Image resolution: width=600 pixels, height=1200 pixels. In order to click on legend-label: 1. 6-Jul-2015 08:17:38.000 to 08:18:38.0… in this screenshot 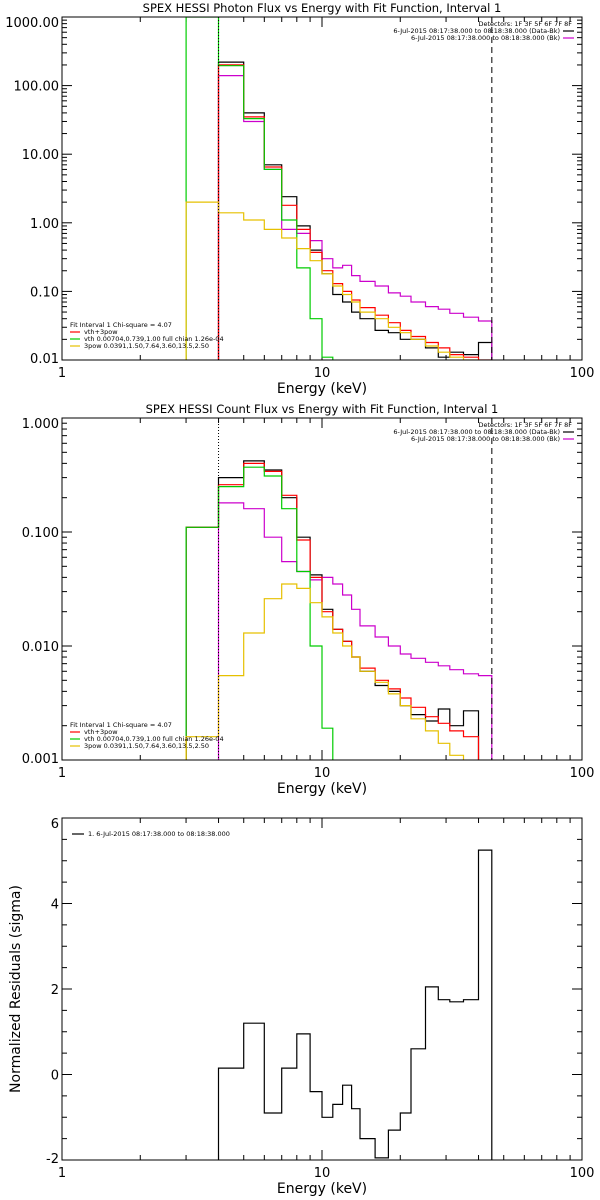, I will do `click(159, 834)`.